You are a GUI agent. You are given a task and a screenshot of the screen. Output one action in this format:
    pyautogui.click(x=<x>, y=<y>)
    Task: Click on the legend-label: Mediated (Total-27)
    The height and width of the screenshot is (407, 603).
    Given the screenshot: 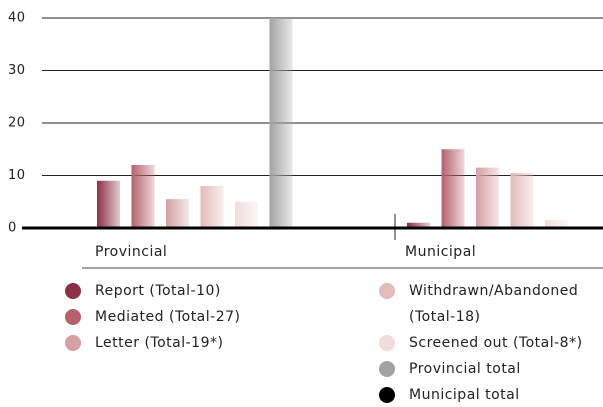 What is the action you would take?
    pyautogui.click(x=167, y=317)
    